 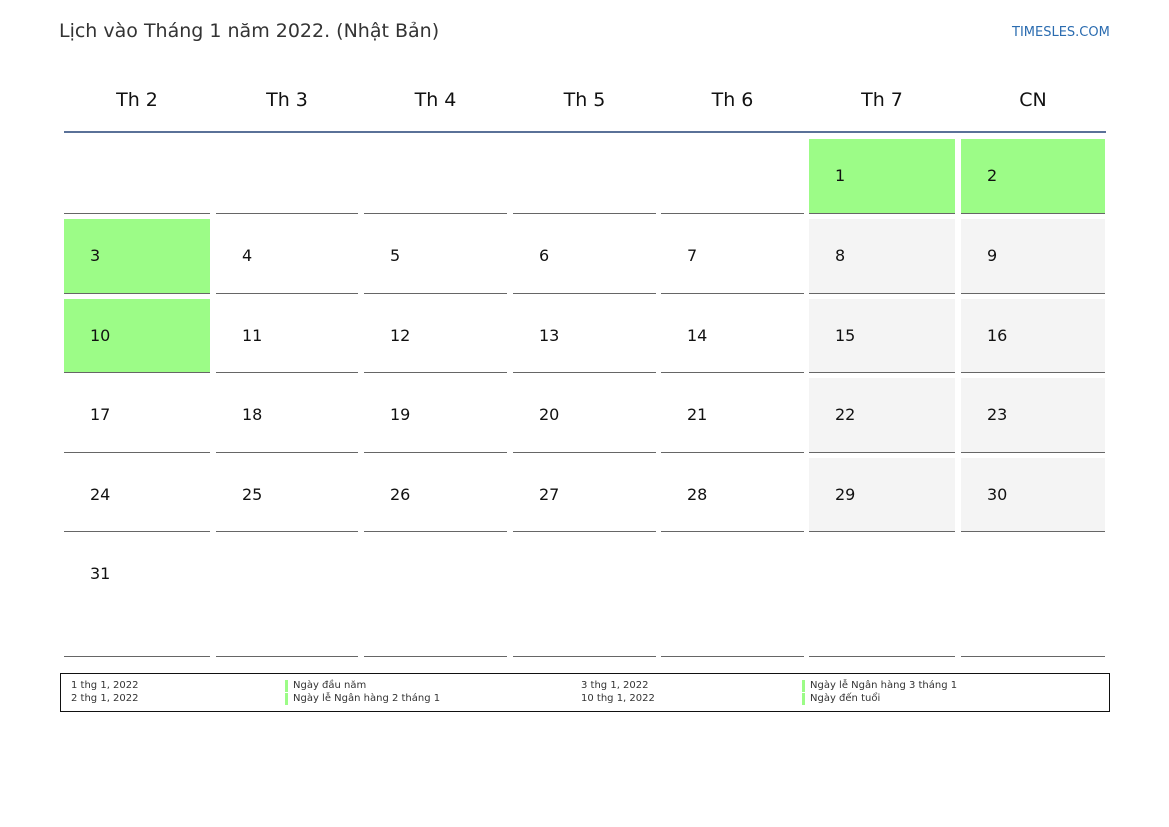 I want to click on day-number: 26, so click(x=400, y=494).